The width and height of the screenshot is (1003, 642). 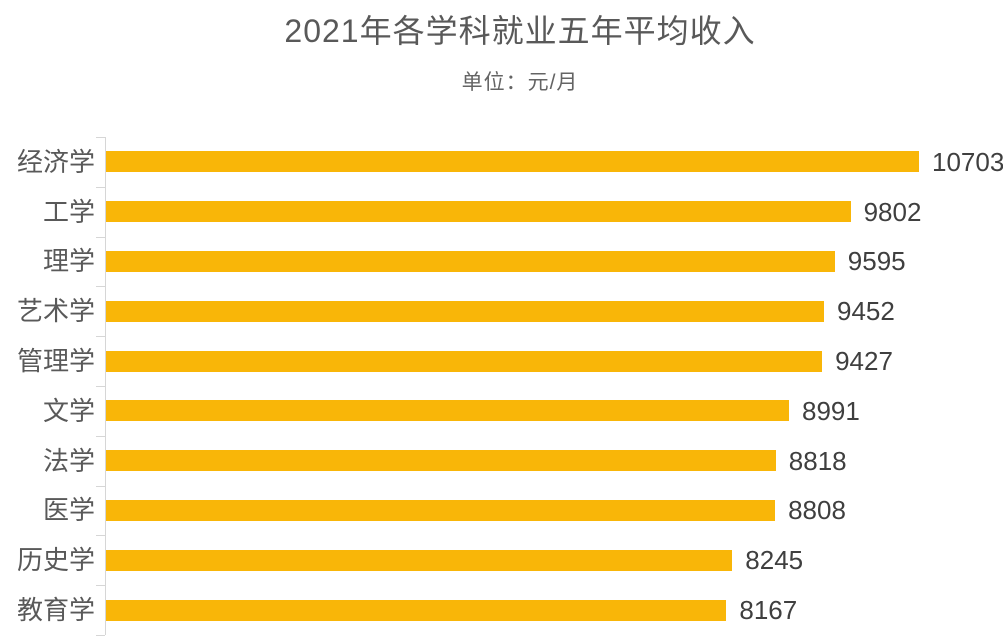 I want to click on value-label: 9595, so click(x=876, y=261).